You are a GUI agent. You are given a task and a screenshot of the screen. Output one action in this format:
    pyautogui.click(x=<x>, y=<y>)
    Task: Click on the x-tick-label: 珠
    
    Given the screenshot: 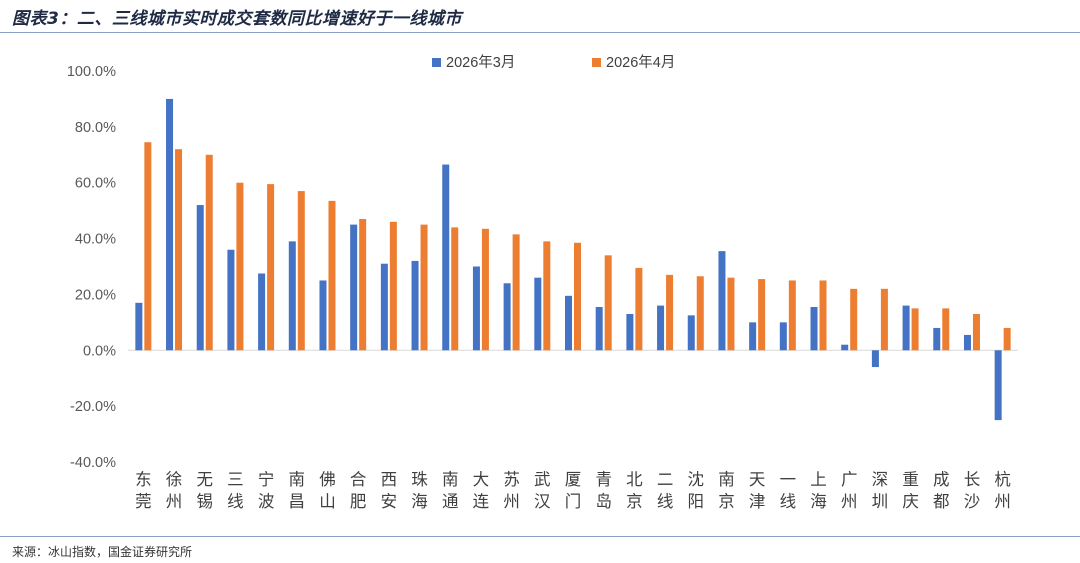 What is the action you would take?
    pyautogui.click(x=419, y=479)
    